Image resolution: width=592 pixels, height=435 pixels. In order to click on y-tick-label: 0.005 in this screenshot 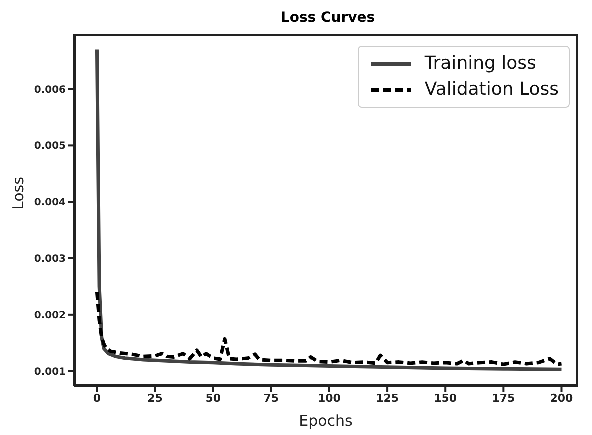, I will do `click(50, 146)`.